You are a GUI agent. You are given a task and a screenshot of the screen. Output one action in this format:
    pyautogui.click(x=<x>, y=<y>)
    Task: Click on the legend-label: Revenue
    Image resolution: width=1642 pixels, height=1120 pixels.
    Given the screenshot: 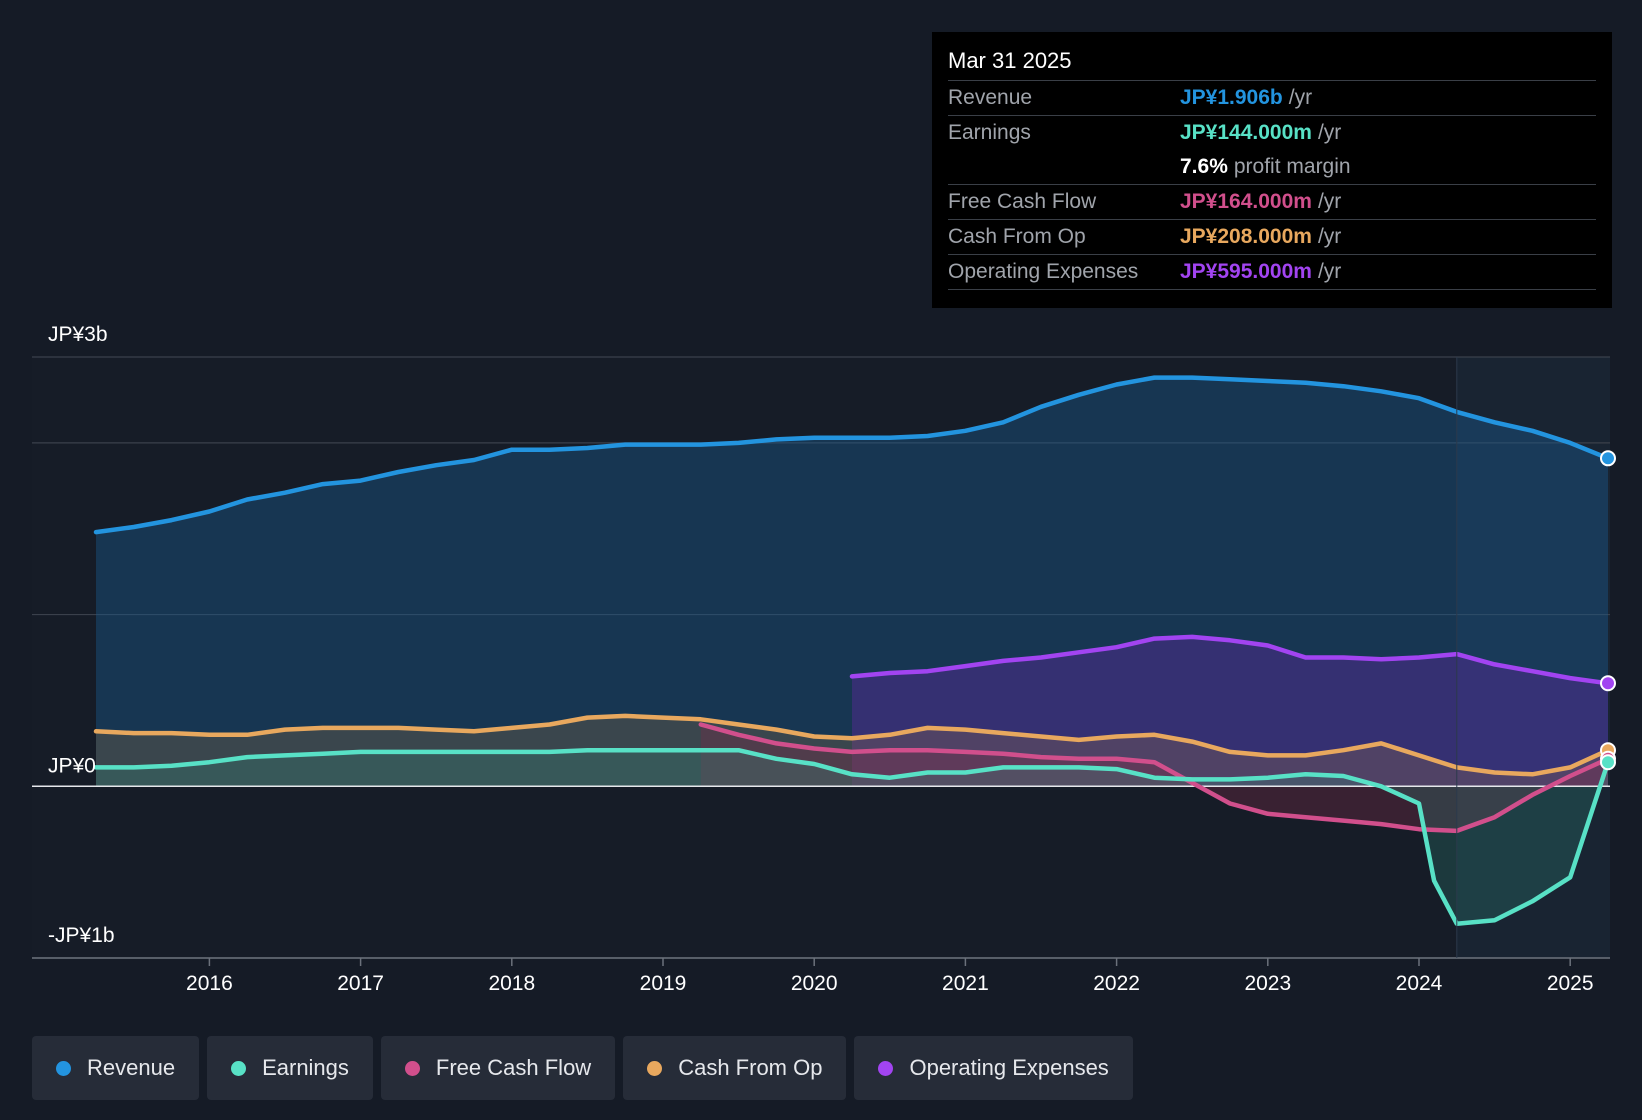 What is the action you would take?
    pyautogui.click(x=131, y=1067)
    